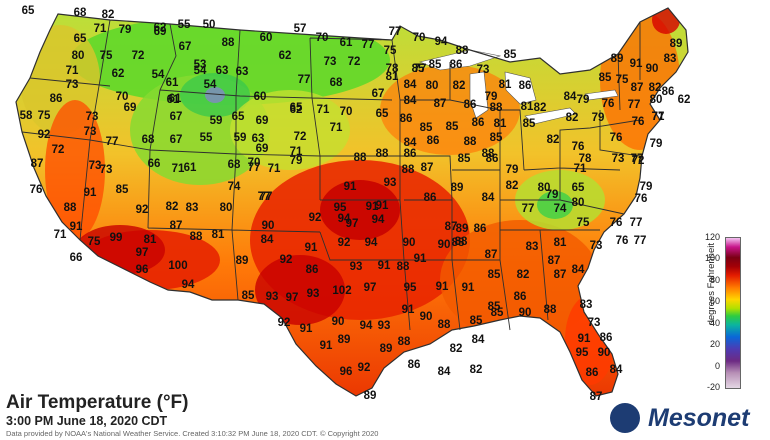 The width and height of the screenshot is (770, 440). I want to click on temperature-reading: 57, so click(300, 29).